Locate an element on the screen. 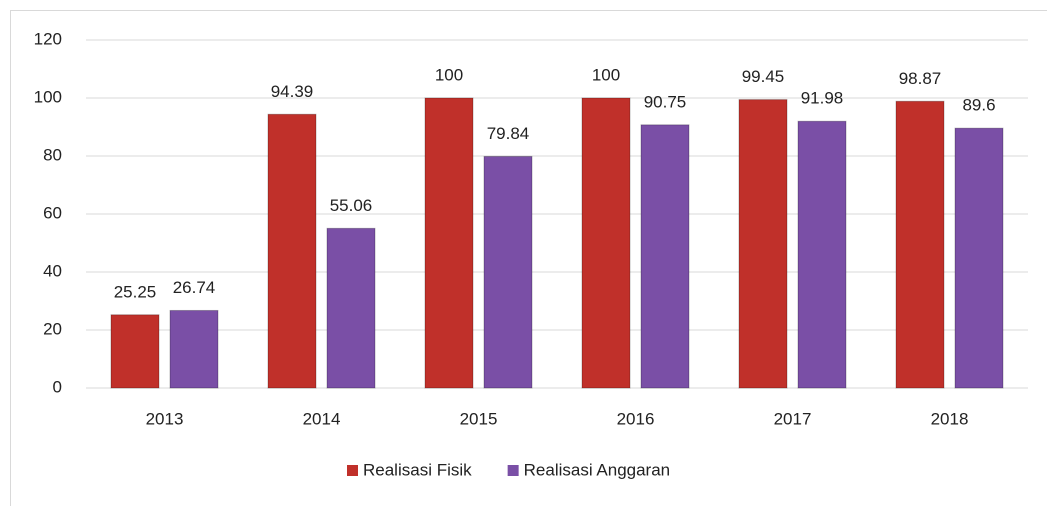 This screenshot has height=506, width=1047. y-tick-label: 120 is located at coordinates (48, 38).